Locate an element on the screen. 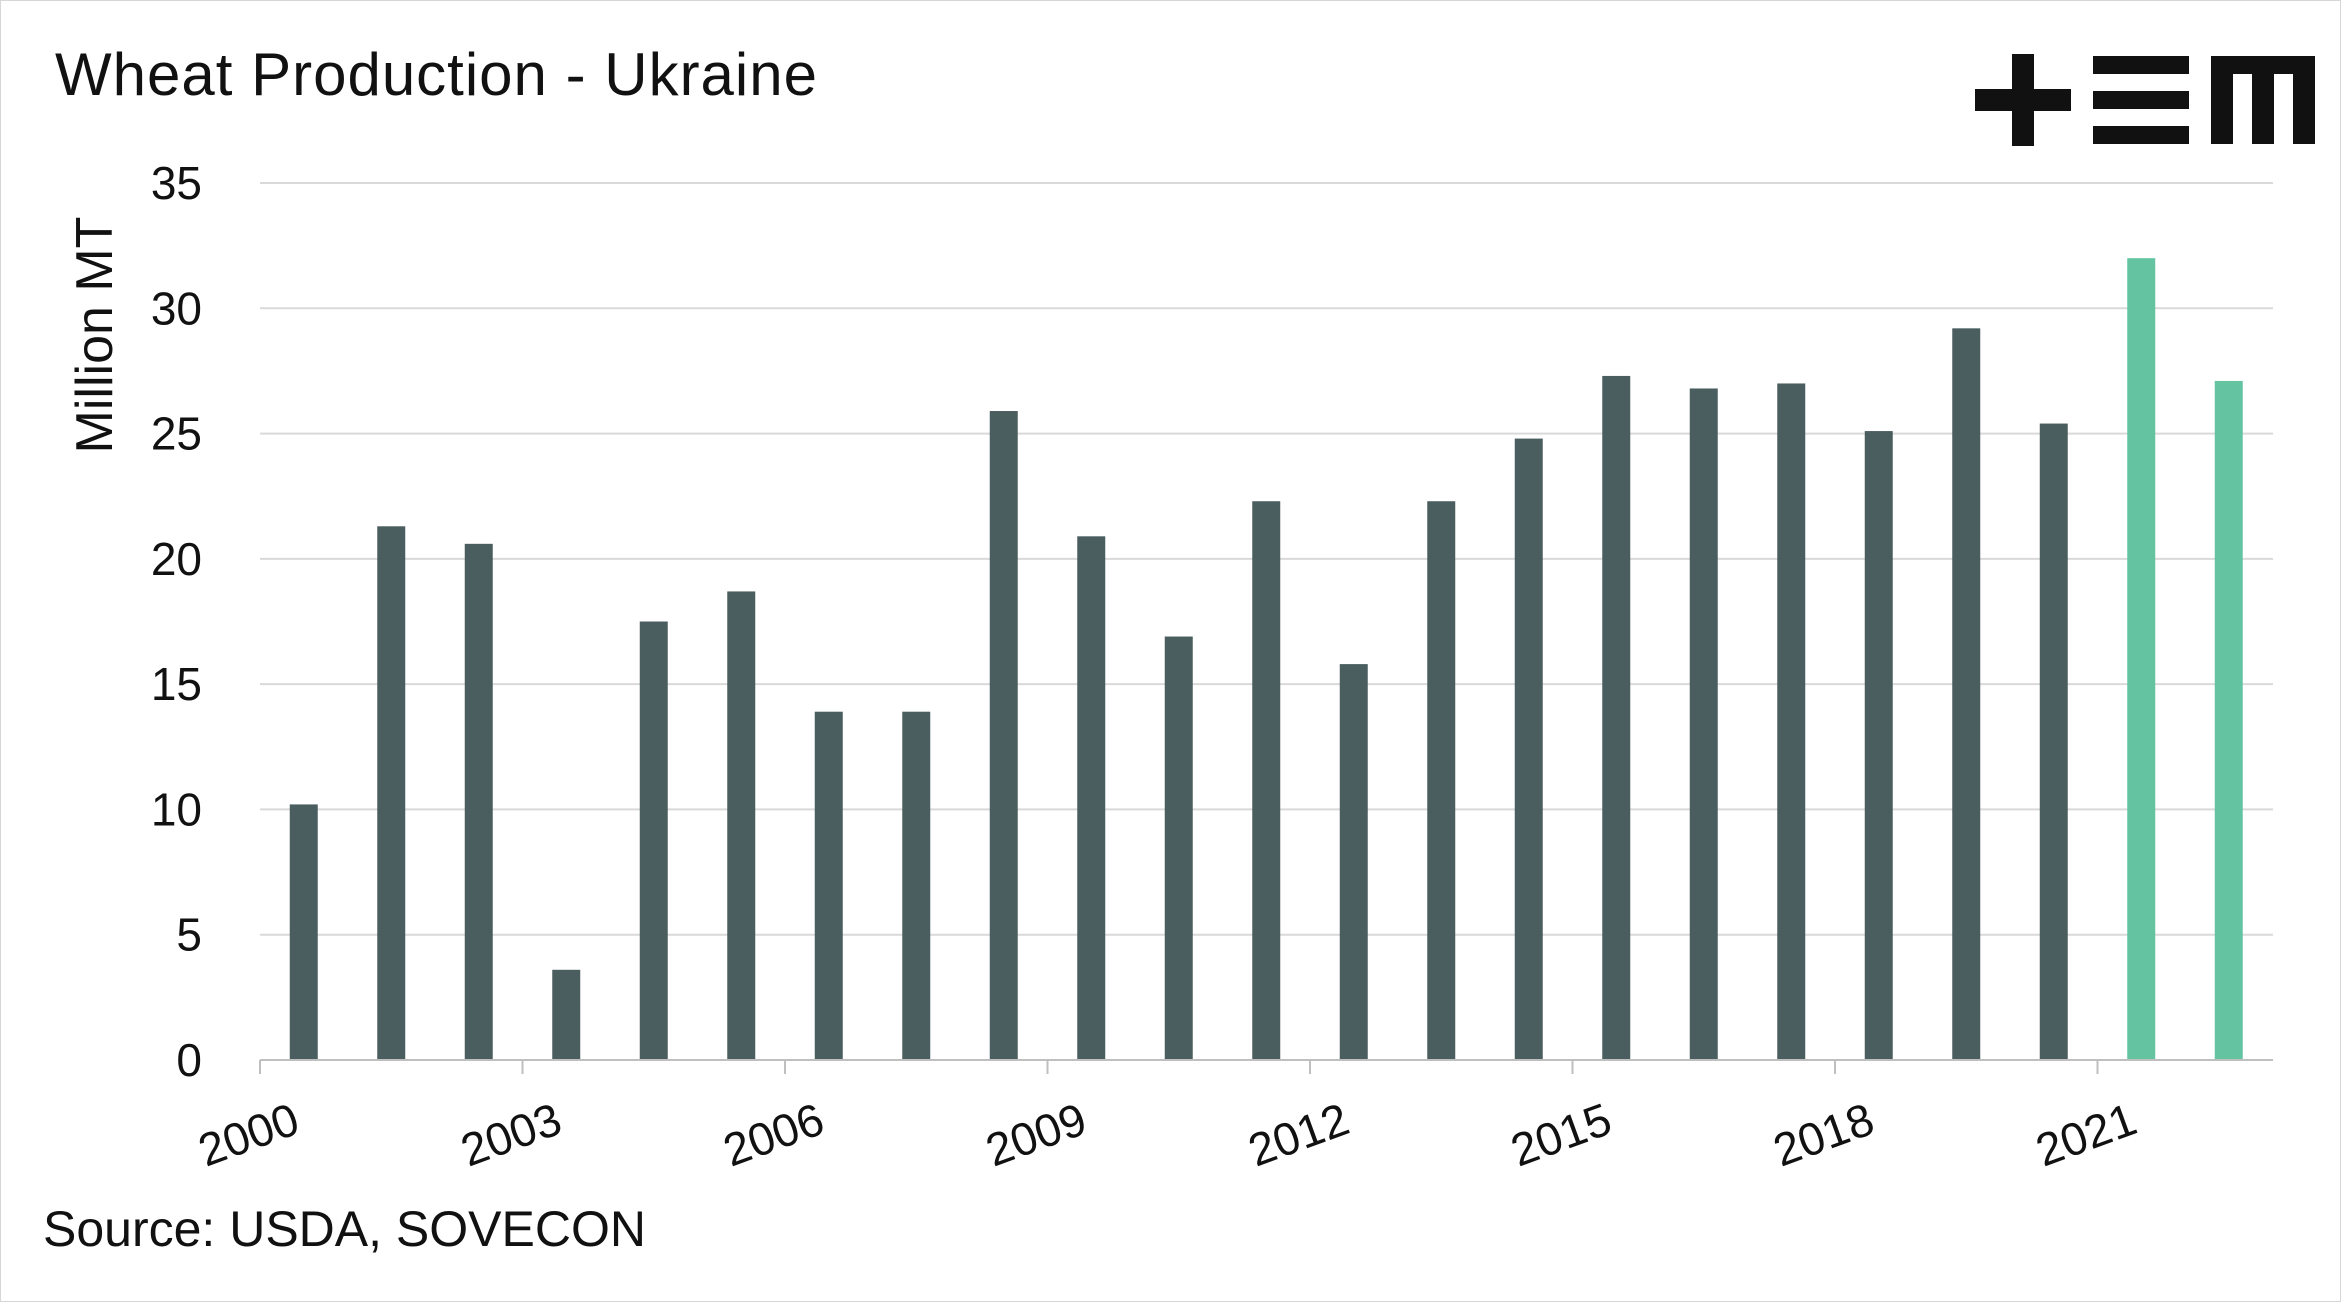 This screenshot has width=2341, height=1302. x-tick-label: 2009 is located at coordinates (1036, 1135).